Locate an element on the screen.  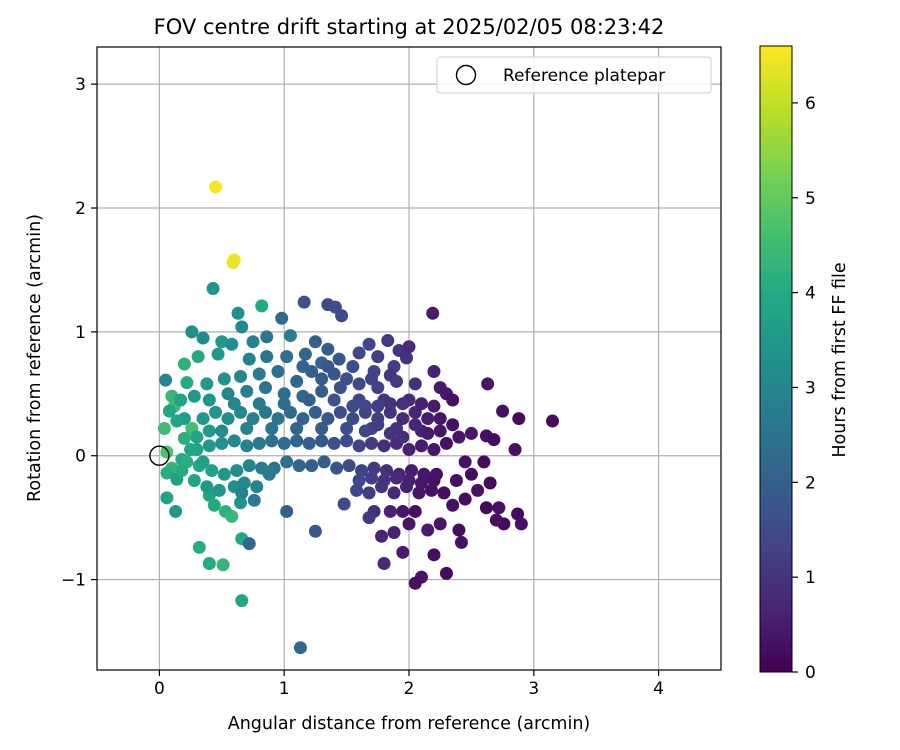
colorbar-tick-label: 4 is located at coordinates (810, 294).